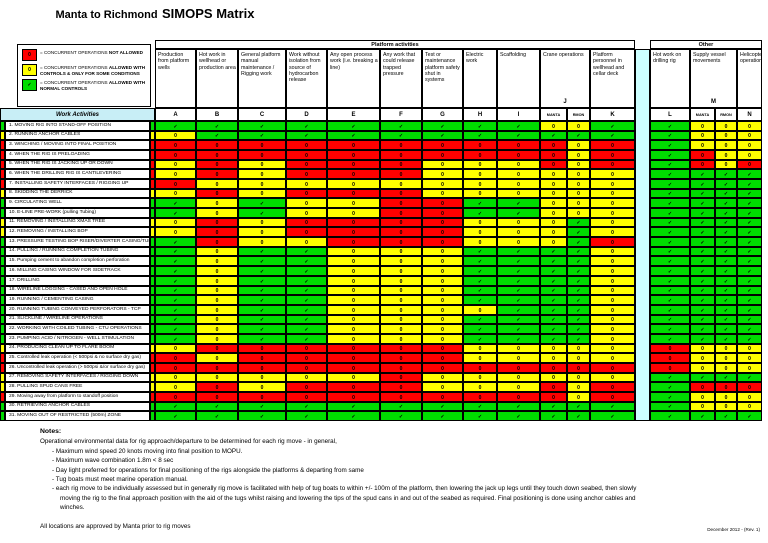  Describe the element at coordinates (77, 319) in the screenshot. I see `row-label: 21. SLICKLINE / WIRELINE OPERATIONS` at that location.